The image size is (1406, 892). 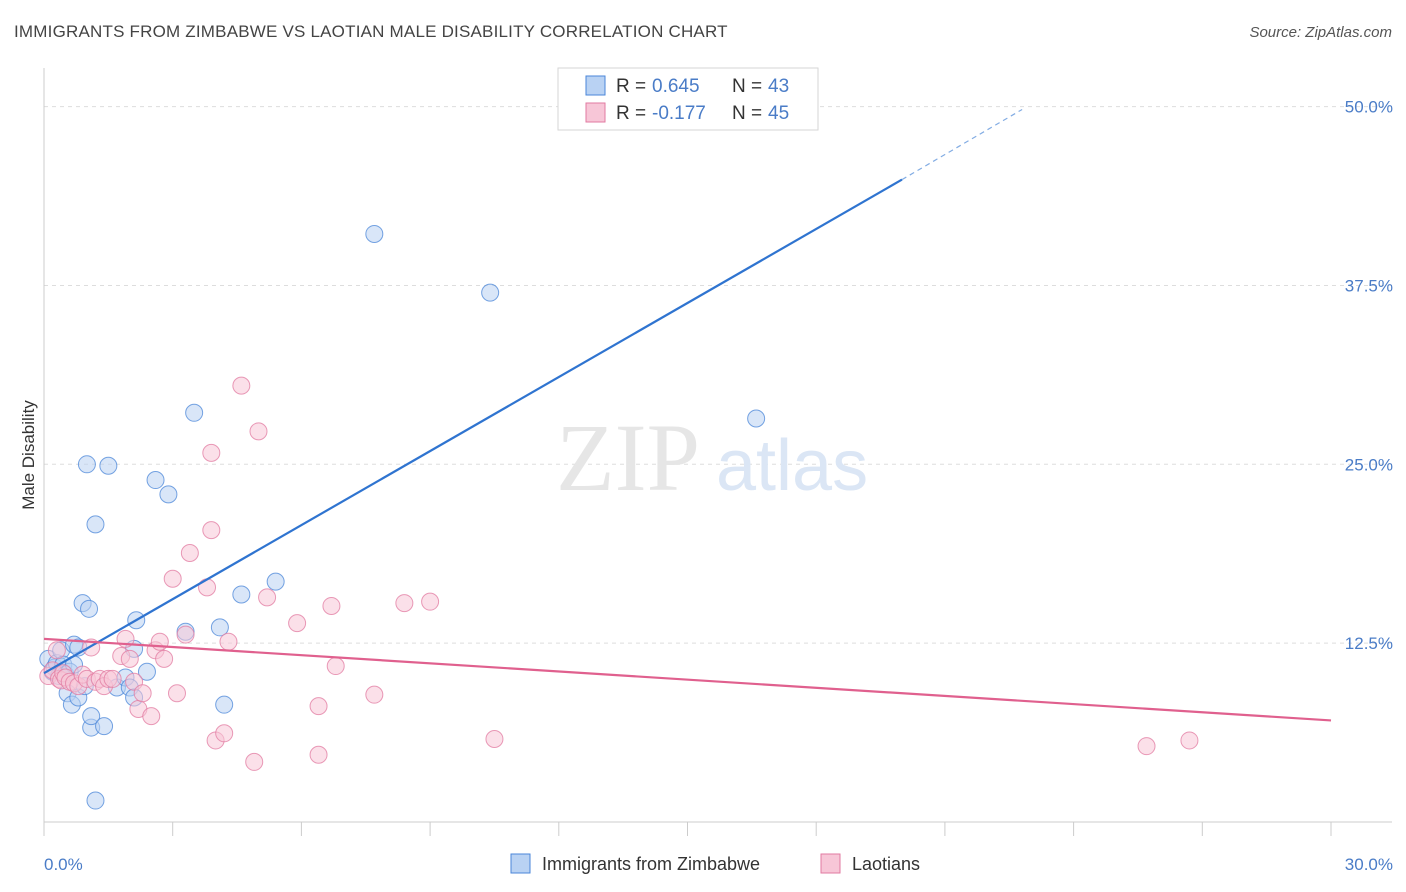 I want to click on x-tick-label: 30.0%, so click(x=1369, y=864).